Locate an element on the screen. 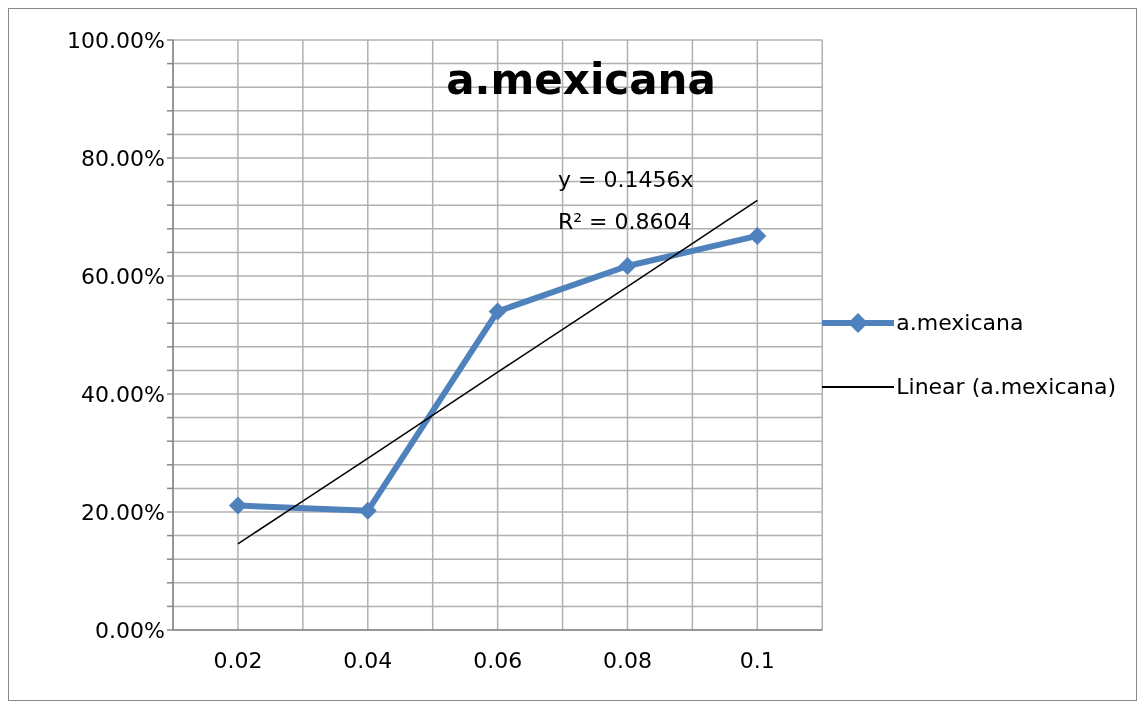 The width and height of the screenshot is (1145, 709). x-tick-label: 0.06 is located at coordinates (498, 660).